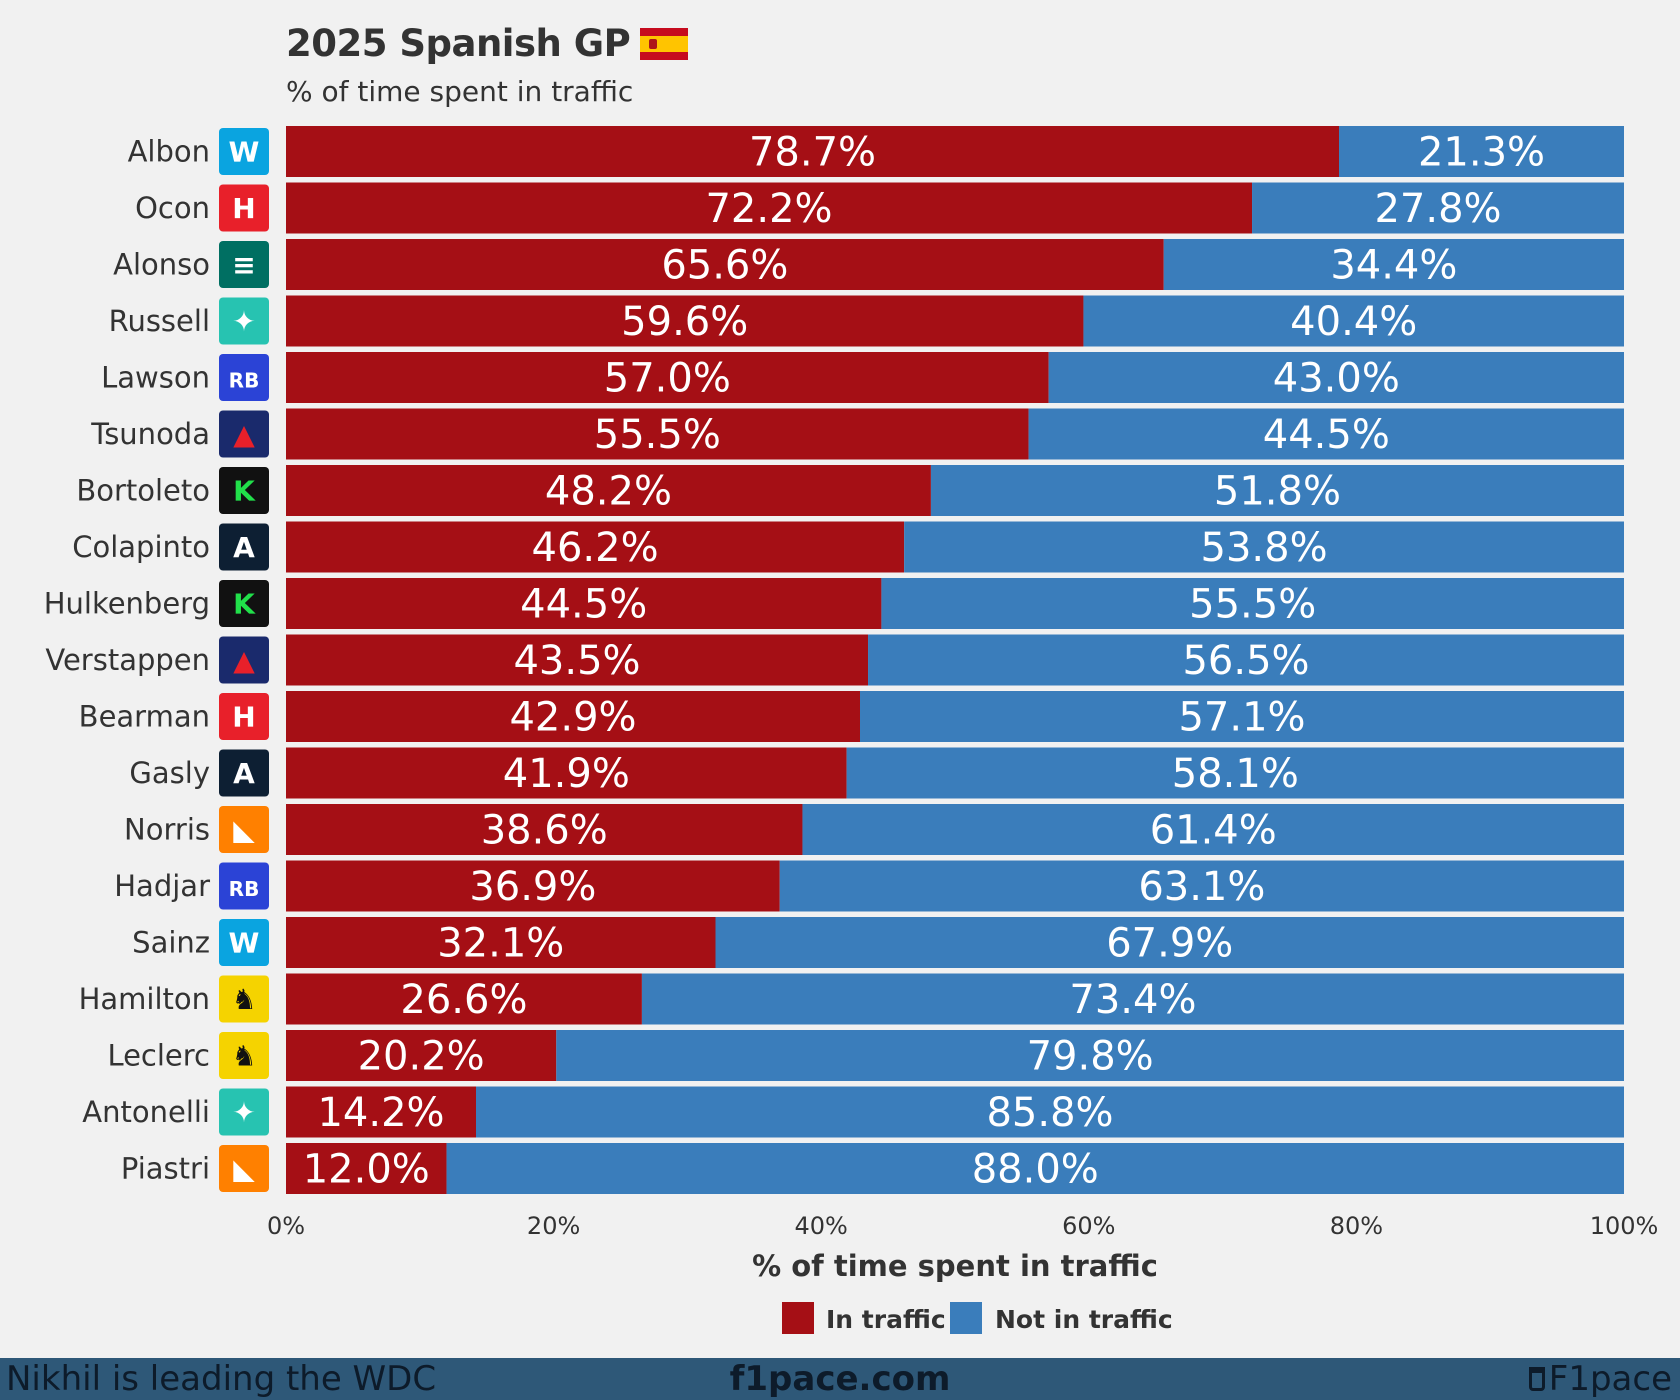  What do you see at coordinates (171, 943) in the screenshot?
I see `driver-label: Sainz` at bounding box center [171, 943].